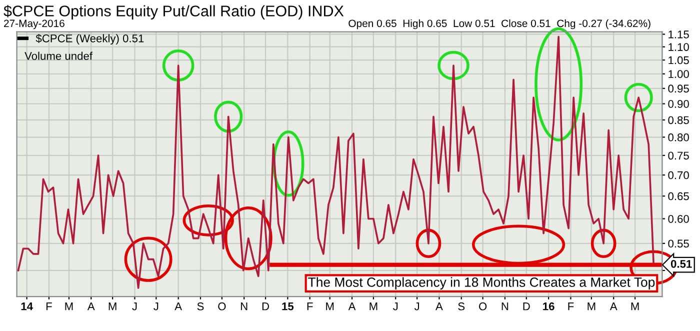 The image size is (700, 331). What do you see at coordinates (678, 104) in the screenshot?
I see `y-tick-label: 0.90` at bounding box center [678, 104].